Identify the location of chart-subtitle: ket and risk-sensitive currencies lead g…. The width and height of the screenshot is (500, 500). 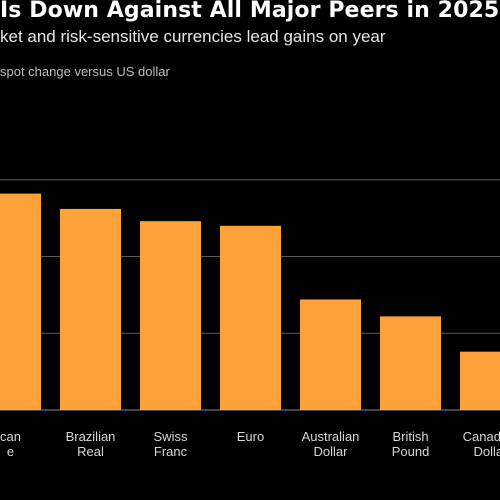
(193, 36).